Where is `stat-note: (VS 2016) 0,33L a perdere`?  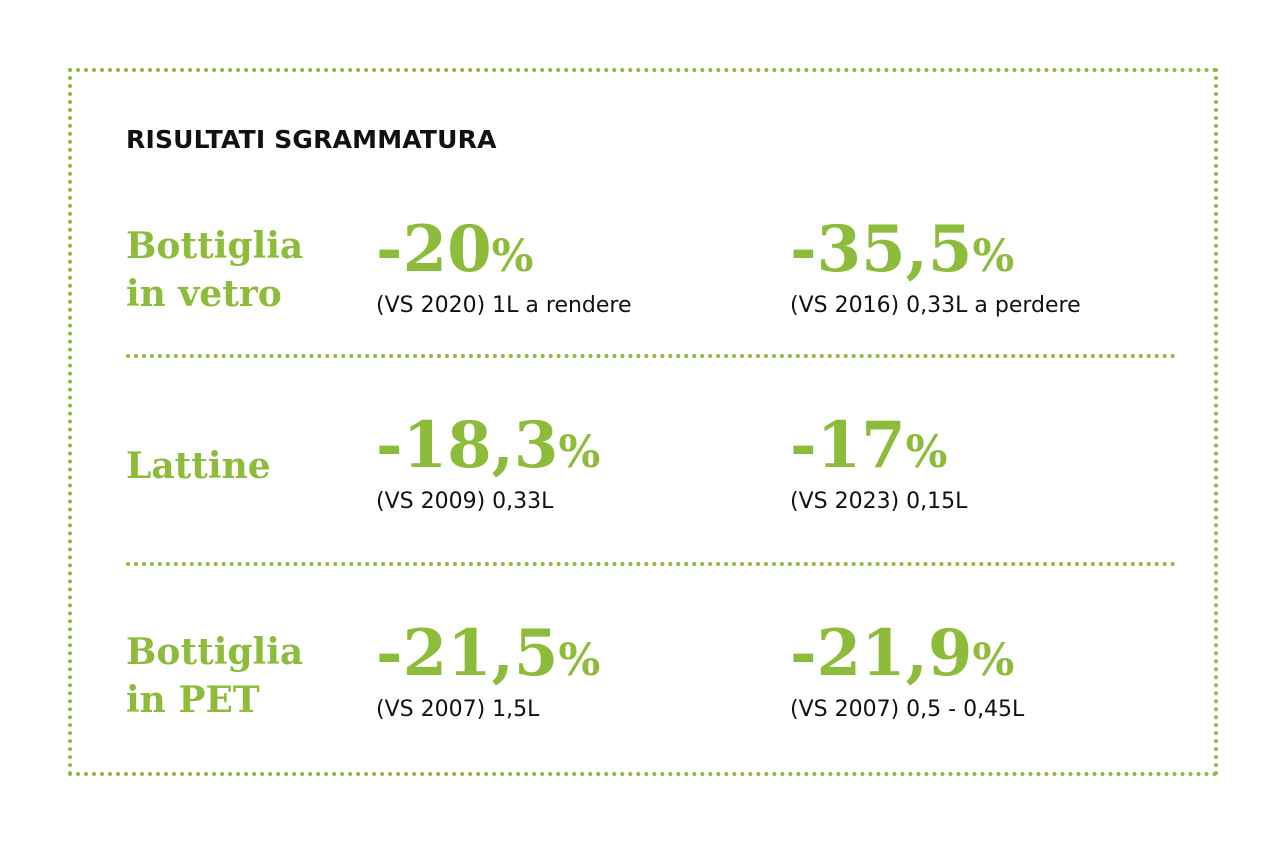
stat-note: (VS 2016) 0,33L a perdere is located at coordinates (935, 305).